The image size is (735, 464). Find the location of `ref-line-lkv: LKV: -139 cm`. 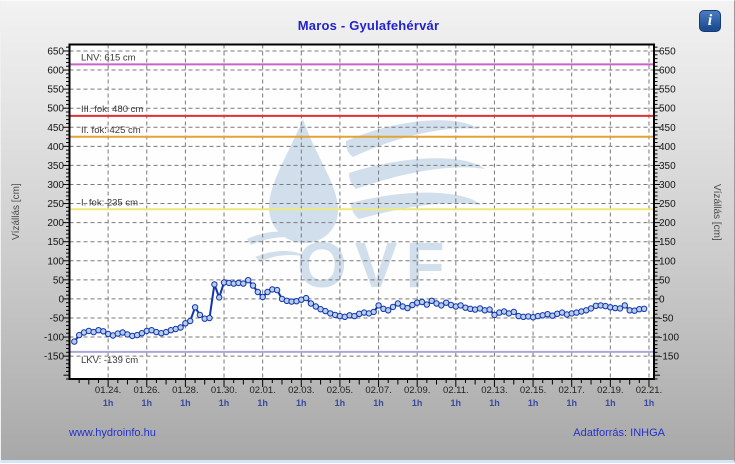

ref-line-lkv: LKV: -139 cm is located at coordinates (361, 358).